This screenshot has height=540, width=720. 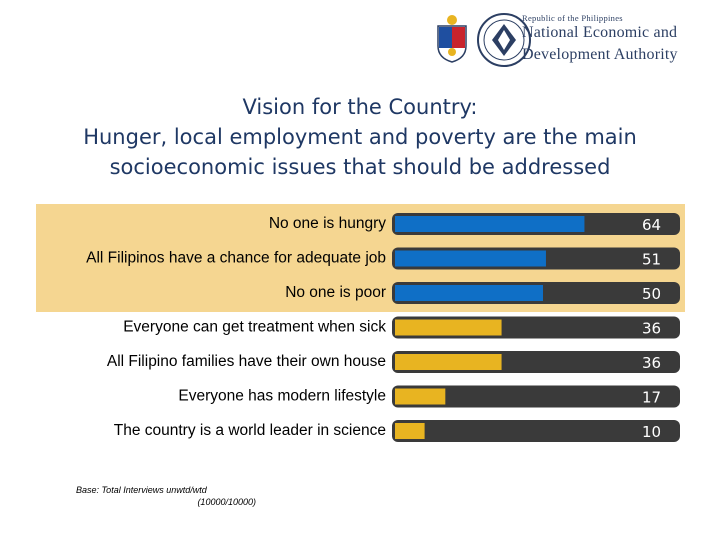 What do you see at coordinates (651, 398) in the screenshot?
I see `value-label-5: 17` at bounding box center [651, 398].